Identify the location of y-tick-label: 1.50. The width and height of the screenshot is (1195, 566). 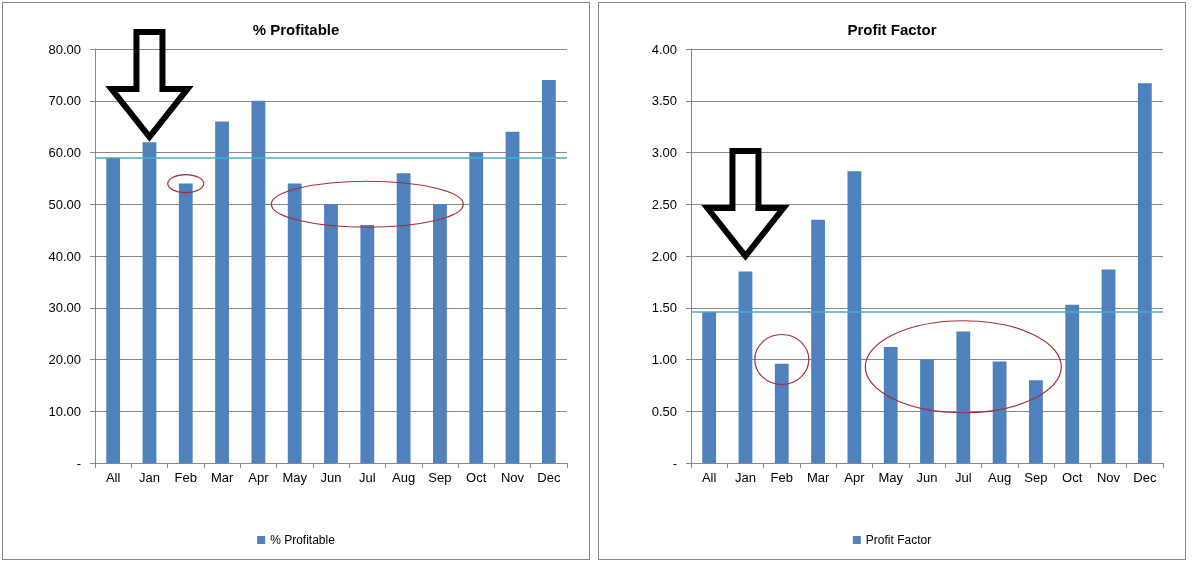
(664, 308).